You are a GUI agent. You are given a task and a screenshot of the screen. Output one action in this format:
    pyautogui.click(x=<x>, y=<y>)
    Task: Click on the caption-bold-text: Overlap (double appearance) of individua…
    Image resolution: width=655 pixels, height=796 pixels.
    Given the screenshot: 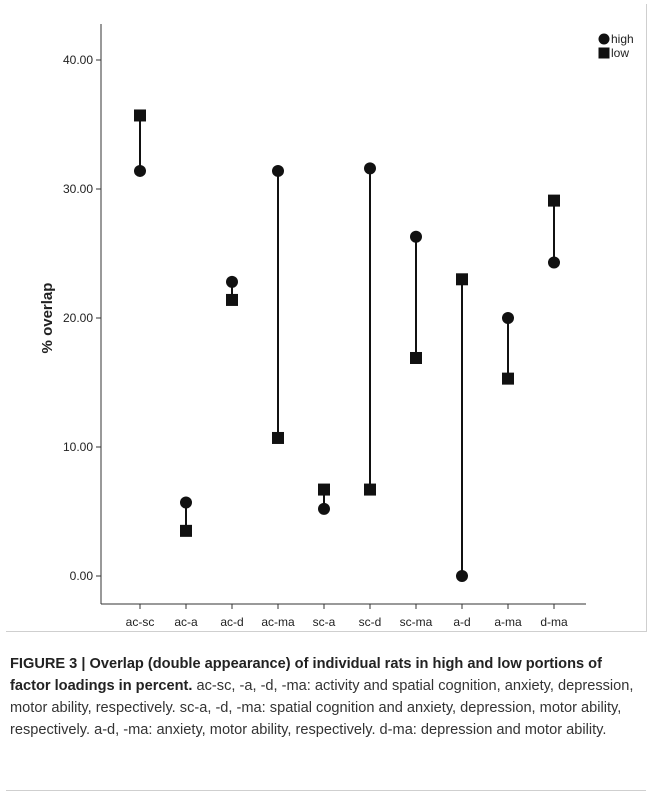 What is the action you would take?
    pyautogui.click(x=306, y=675)
    